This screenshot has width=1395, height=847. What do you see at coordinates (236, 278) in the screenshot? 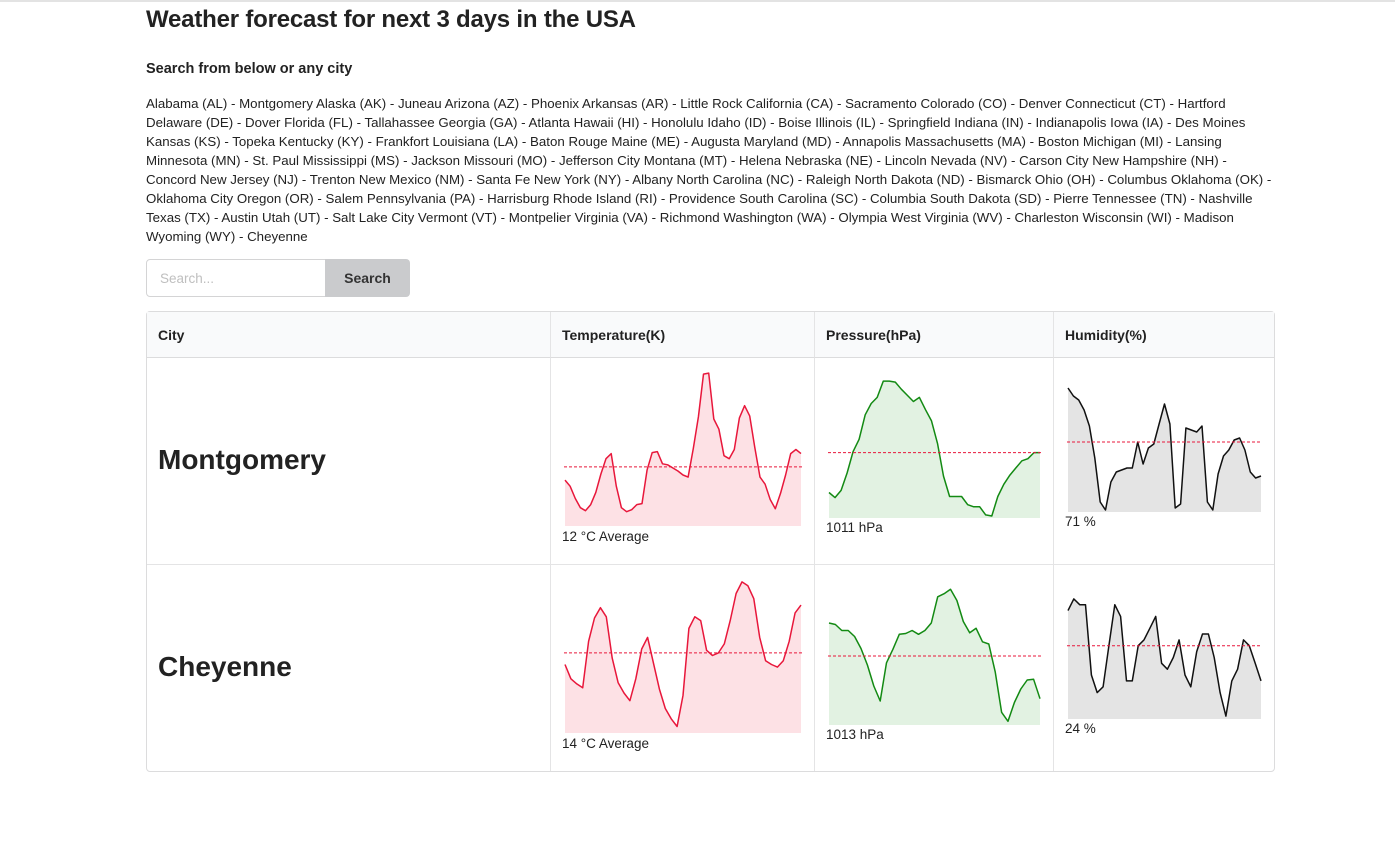
I see `search-input` at bounding box center [236, 278].